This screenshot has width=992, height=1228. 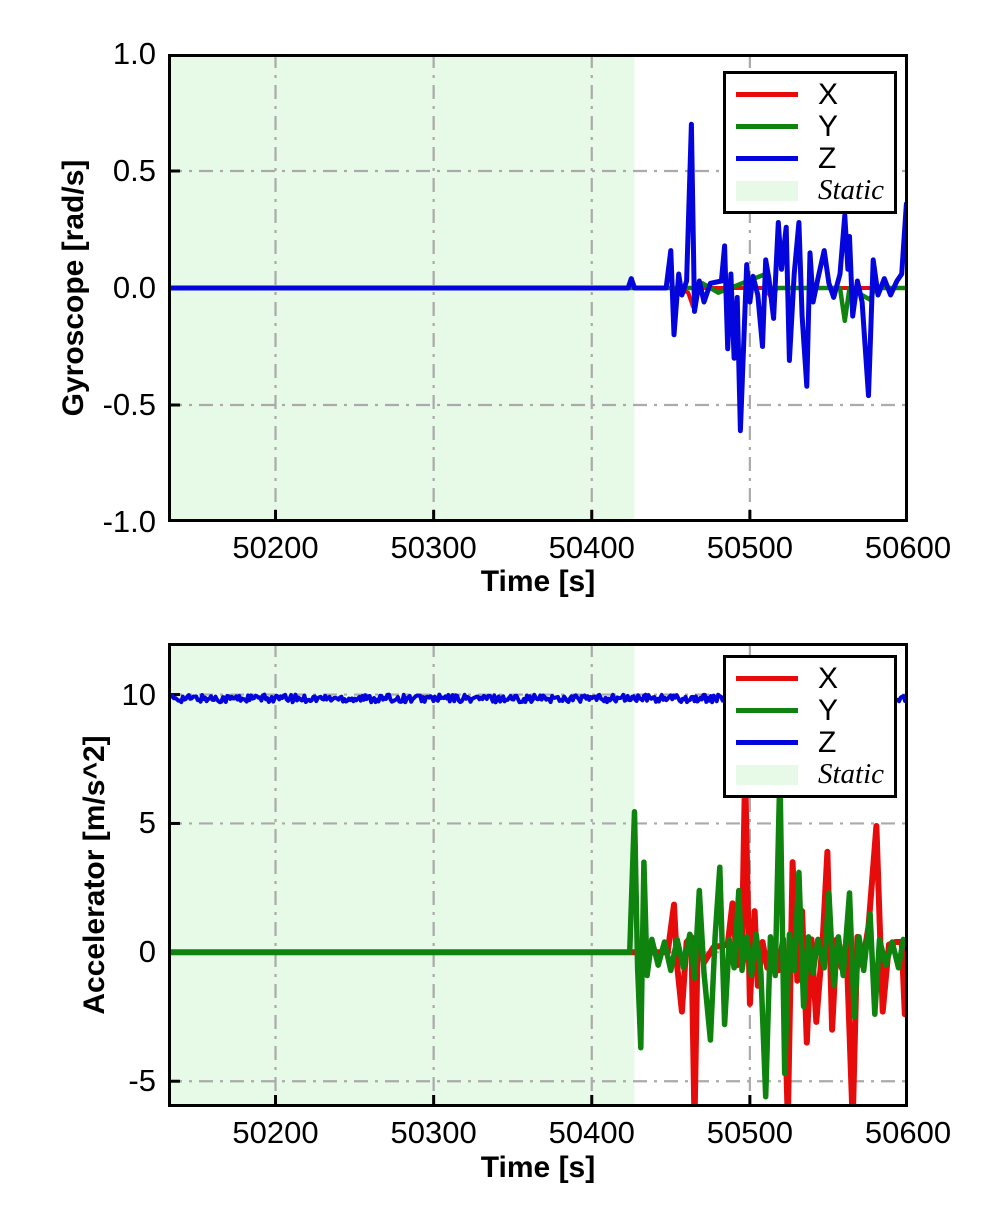 What do you see at coordinates (73, 288) in the screenshot?
I see `gyroscope-y-axis-label: Gyroscope [rad/s]` at bounding box center [73, 288].